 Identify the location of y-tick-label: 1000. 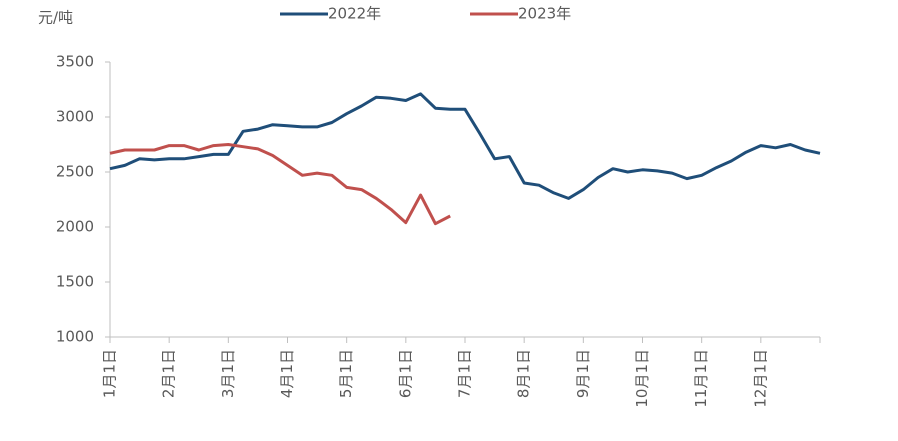
(75, 337).